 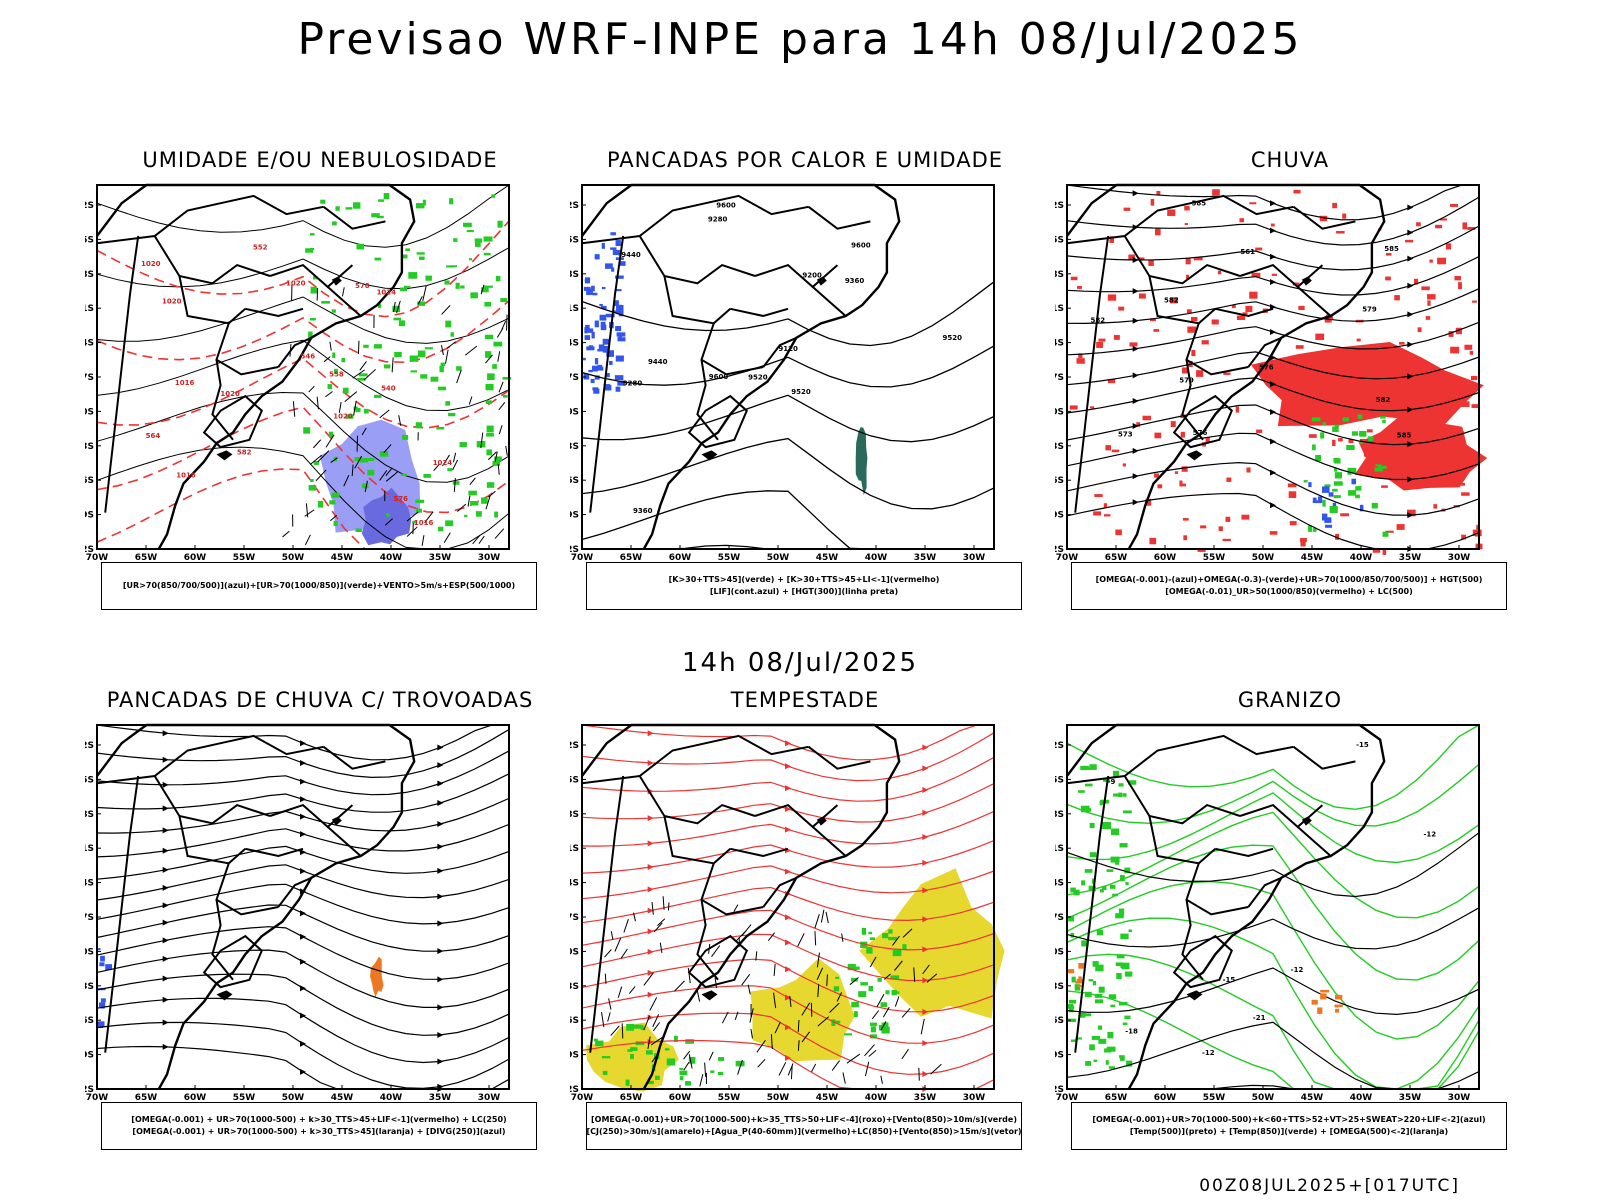 I want to click on lon-label: 55W, so click(x=1214, y=558).